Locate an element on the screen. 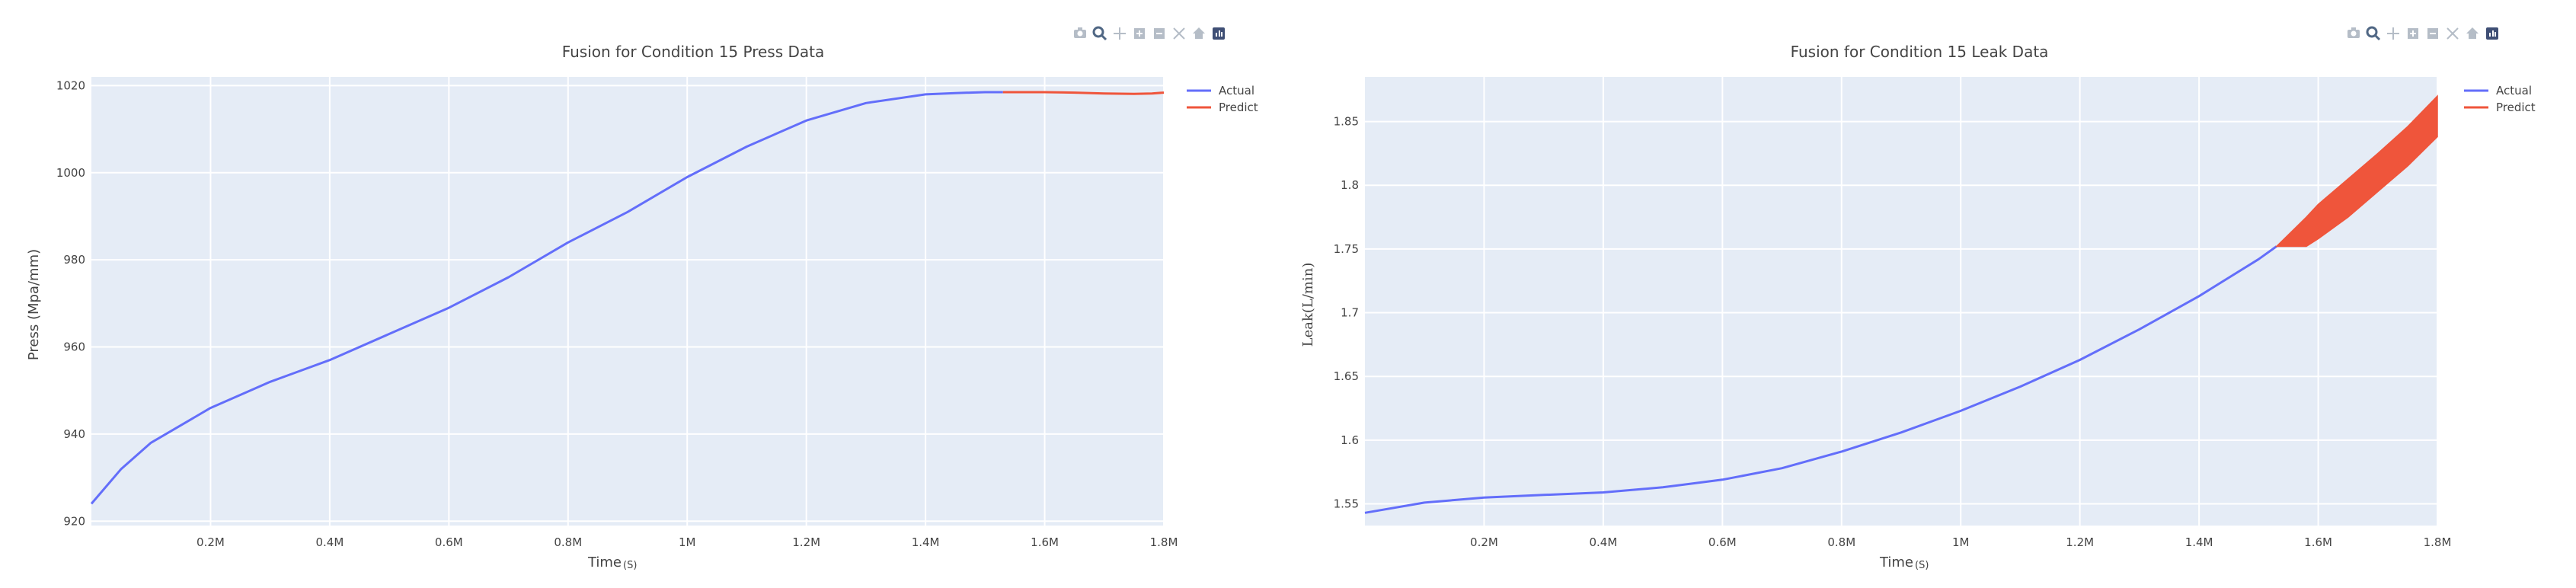 The width and height of the screenshot is (2576, 588). chart-title: Fusion for Condition 15 Leak Data is located at coordinates (1920, 52).